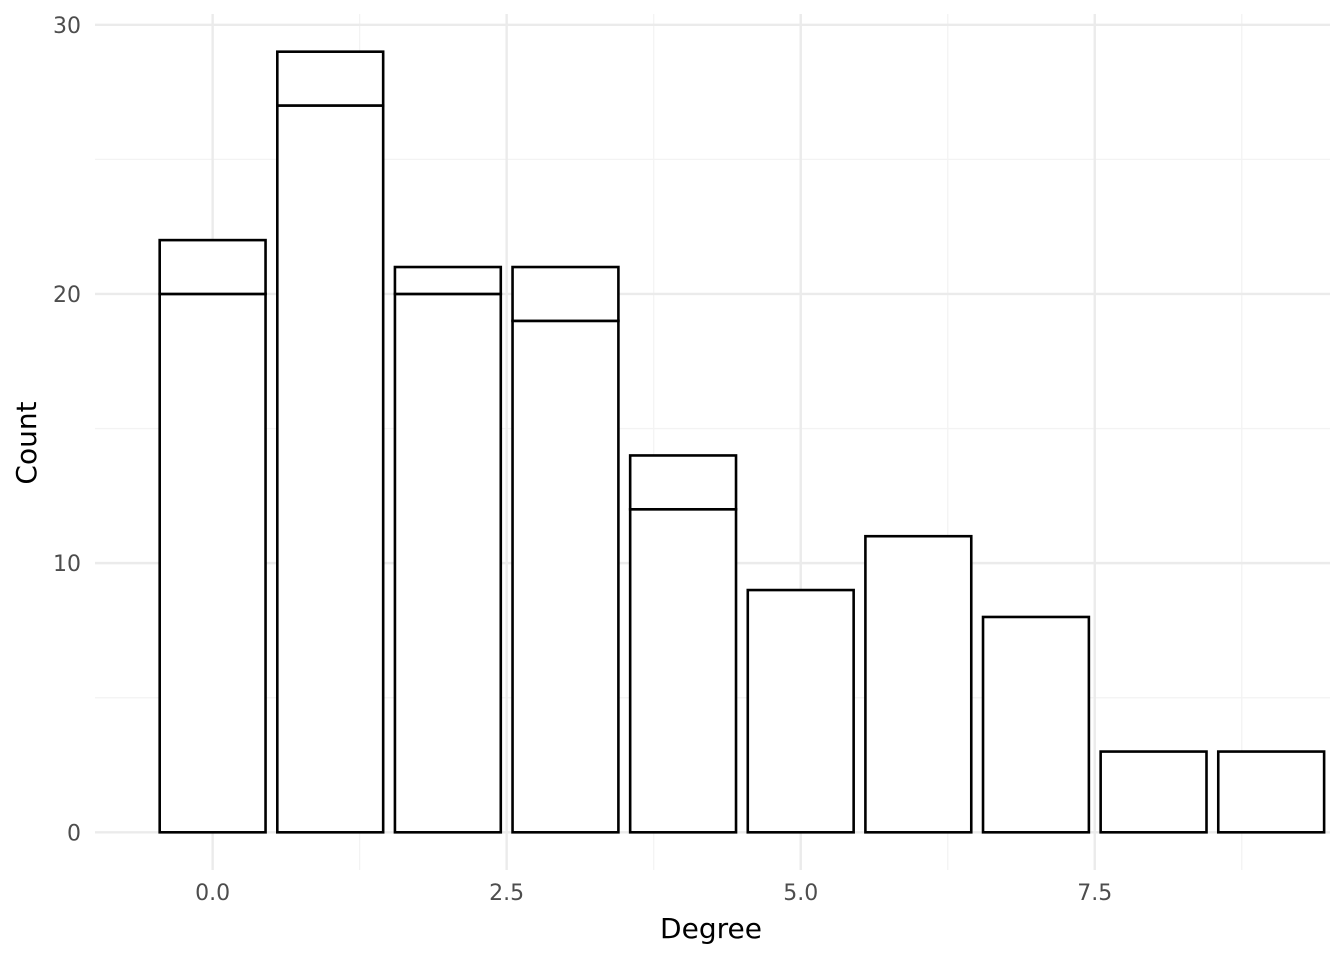 This screenshot has height=960, width=1344. What do you see at coordinates (653, 893) in the screenshot?
I see `x-axis-ticks: 0.0 2.5 5.0 7.5` at bounding box center [653, 893].